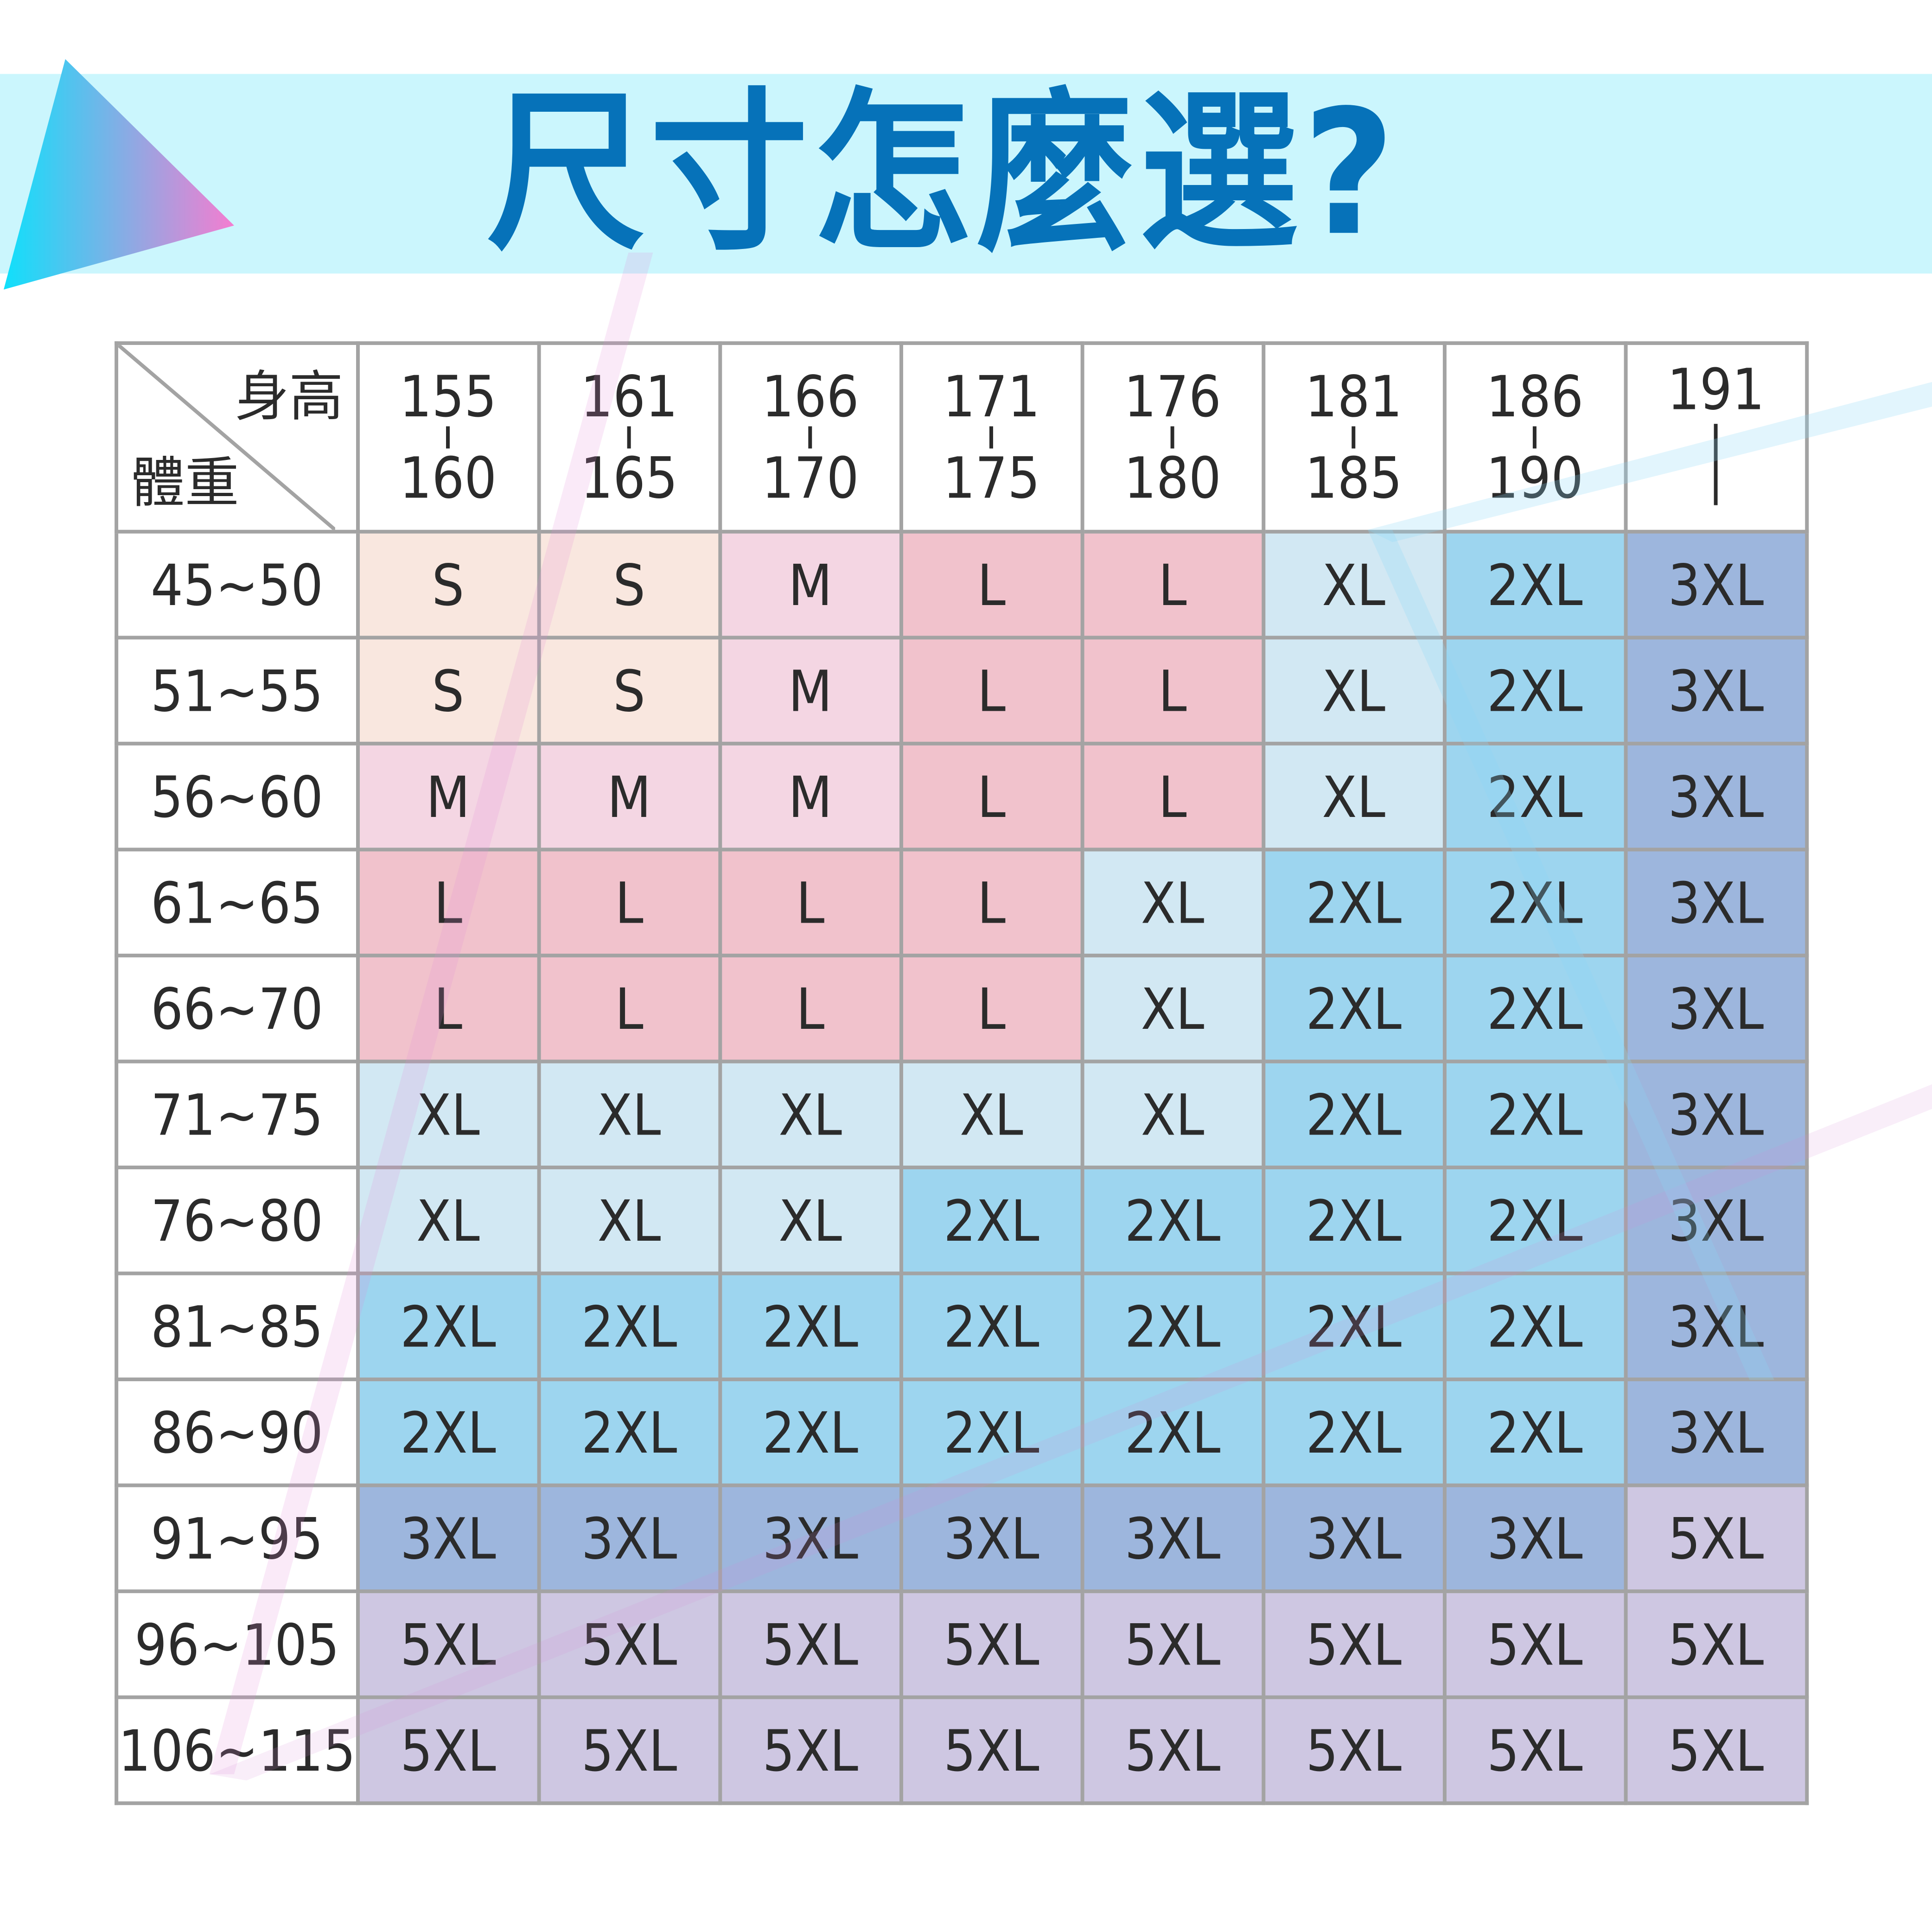  What do you see at coordinates (962, 1326) in the screenshot?
I see `table-row: 81~85 2XL 2XL 2XL 2XL 2XL 2XL 2XL 3XL` at bounding box center [962, 1326].